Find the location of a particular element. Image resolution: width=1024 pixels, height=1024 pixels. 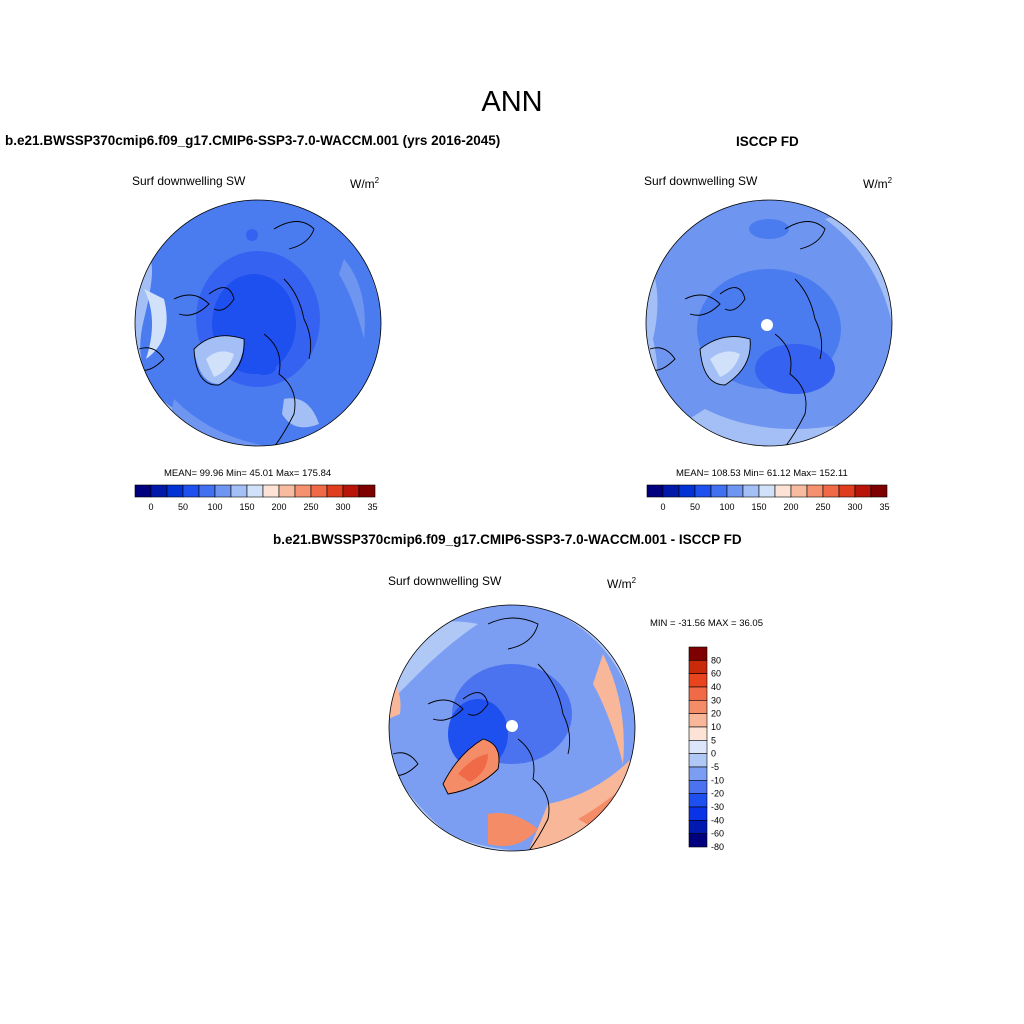

colorbar-diff-tick-label: -30 is located at coordinates (717, 807).